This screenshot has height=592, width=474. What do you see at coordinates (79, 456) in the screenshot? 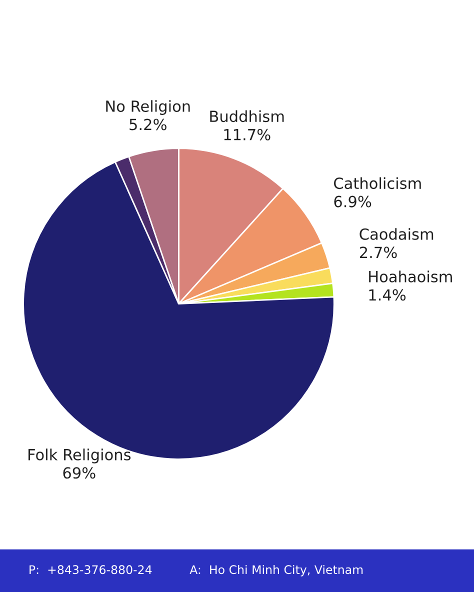
I see `slice-label: Folk Religions` at bounding box center [79, 456].